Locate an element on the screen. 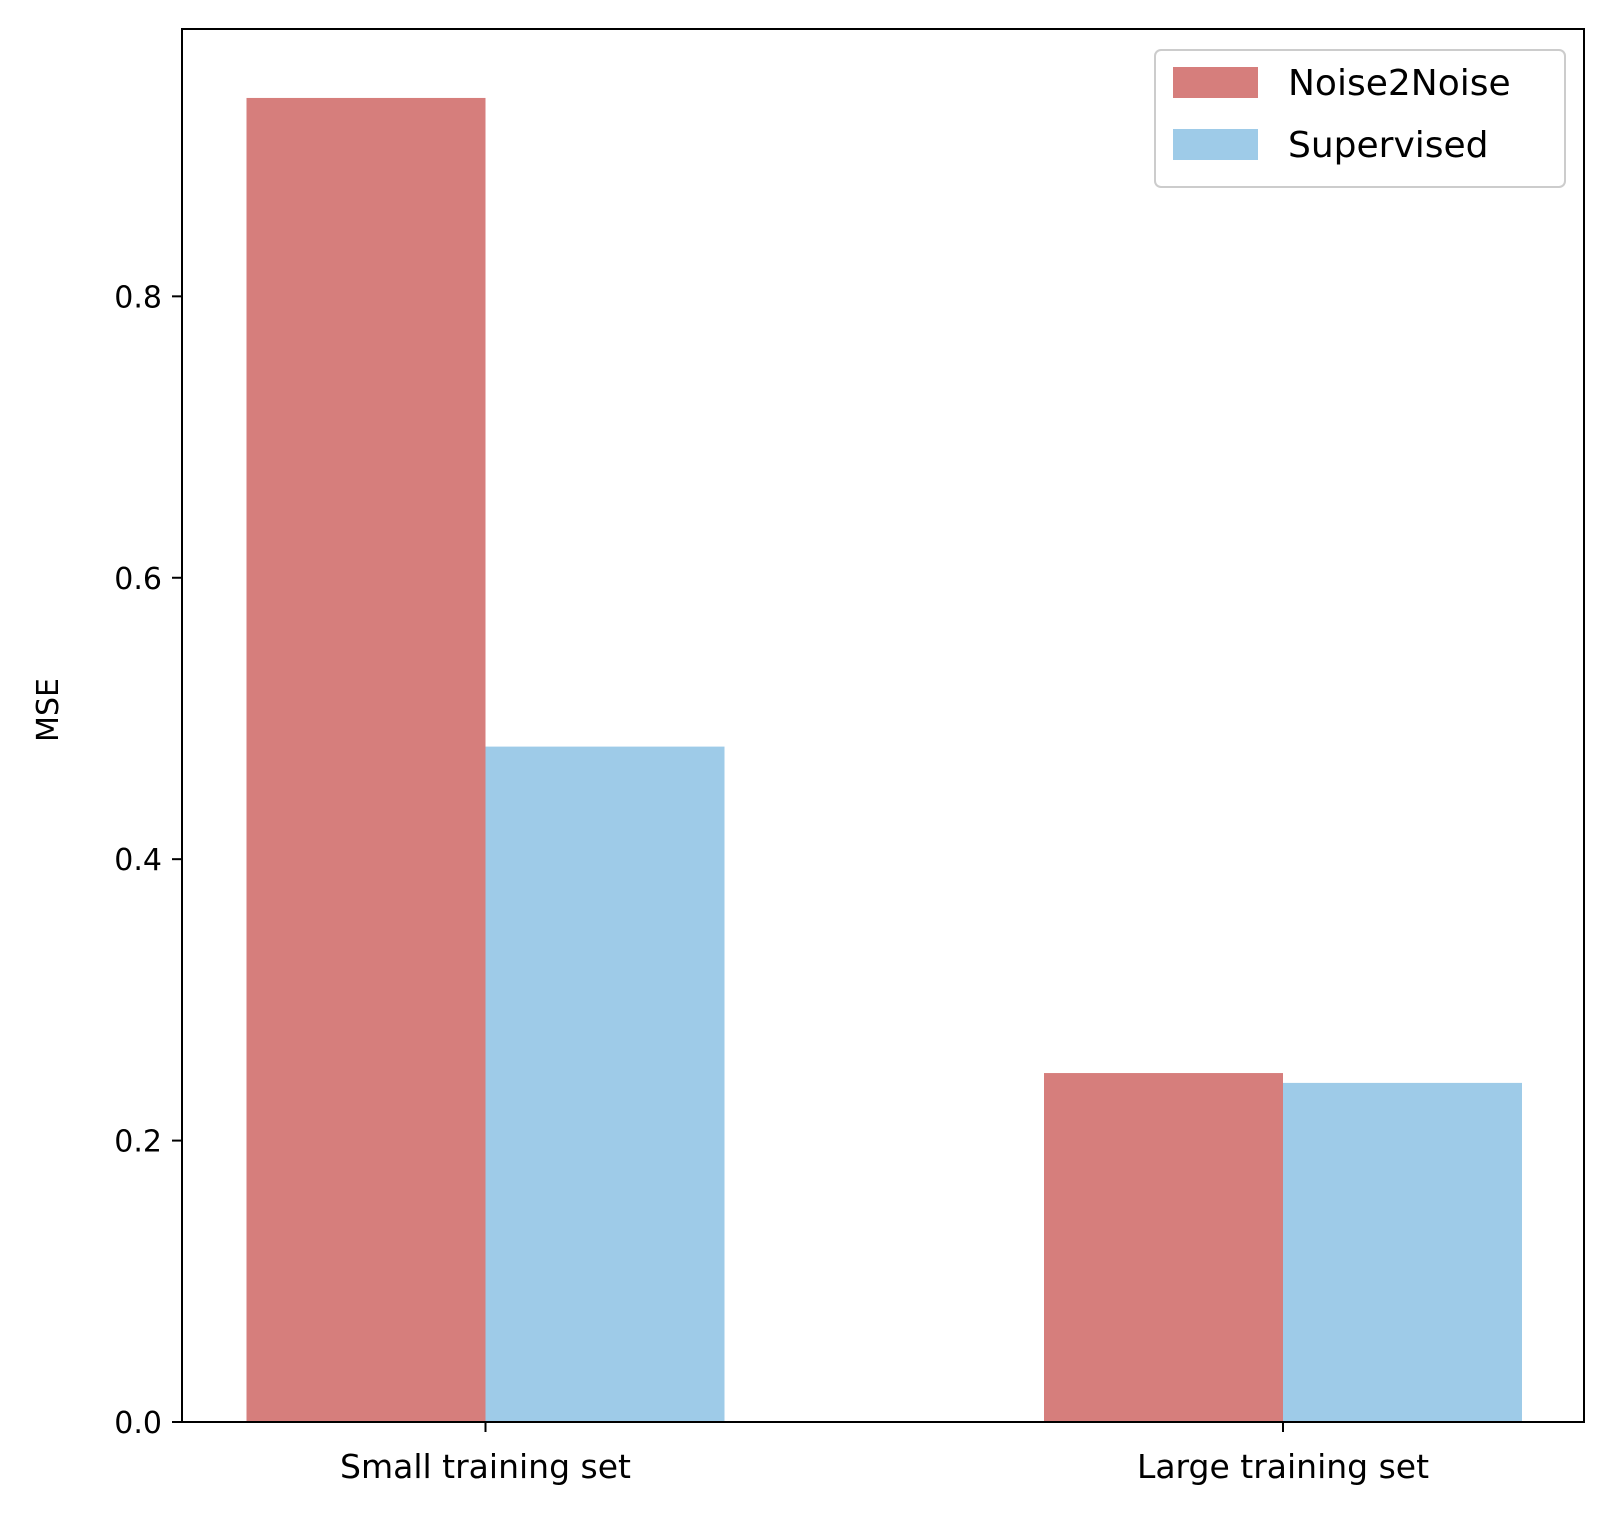 This screenshot has height=1515, width=1607. y-tick-label: 0.2 is located at coordinates (138, 1142).